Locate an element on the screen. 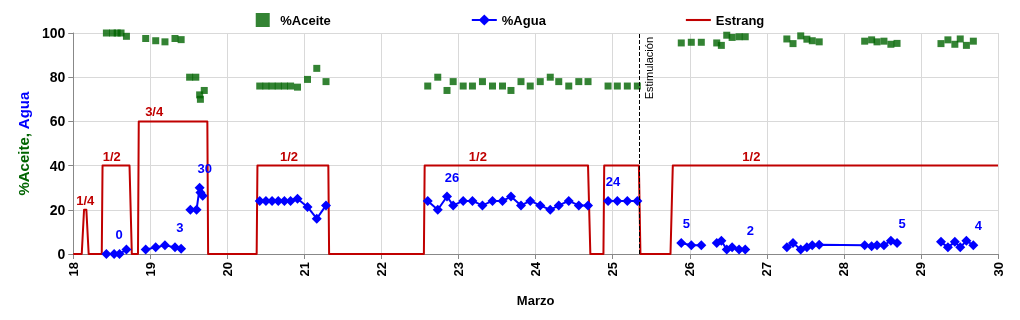 This screenshot has width=1020, height=320. x-tick-label: 22 is located at coordinates (382, 269).